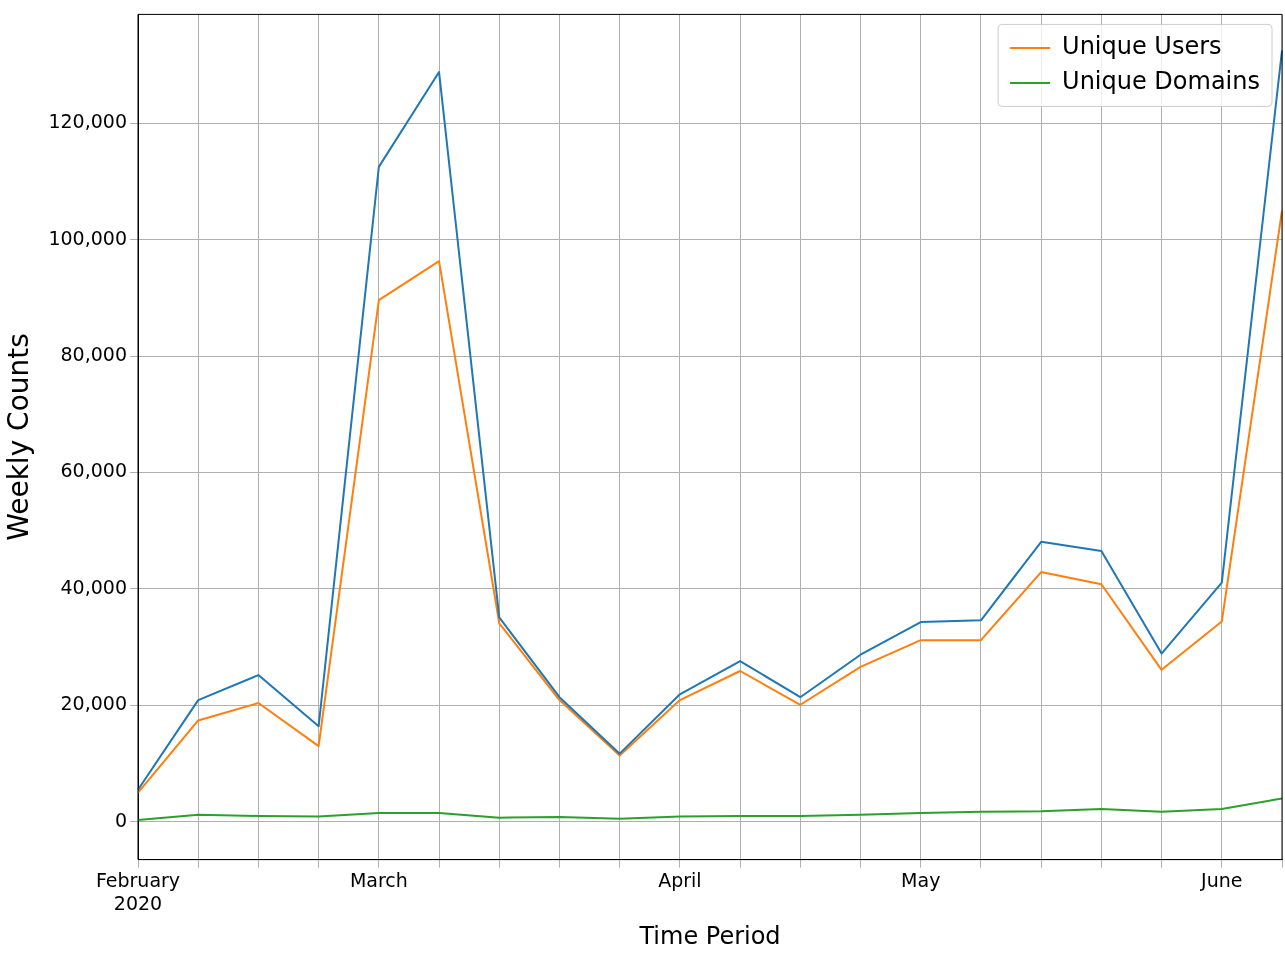 The width and height of the screenshot is (1285, 956). Describe the element at coordinates (709, 935) in the screenshot. I see `x-axis-title: Time Period` at that location.